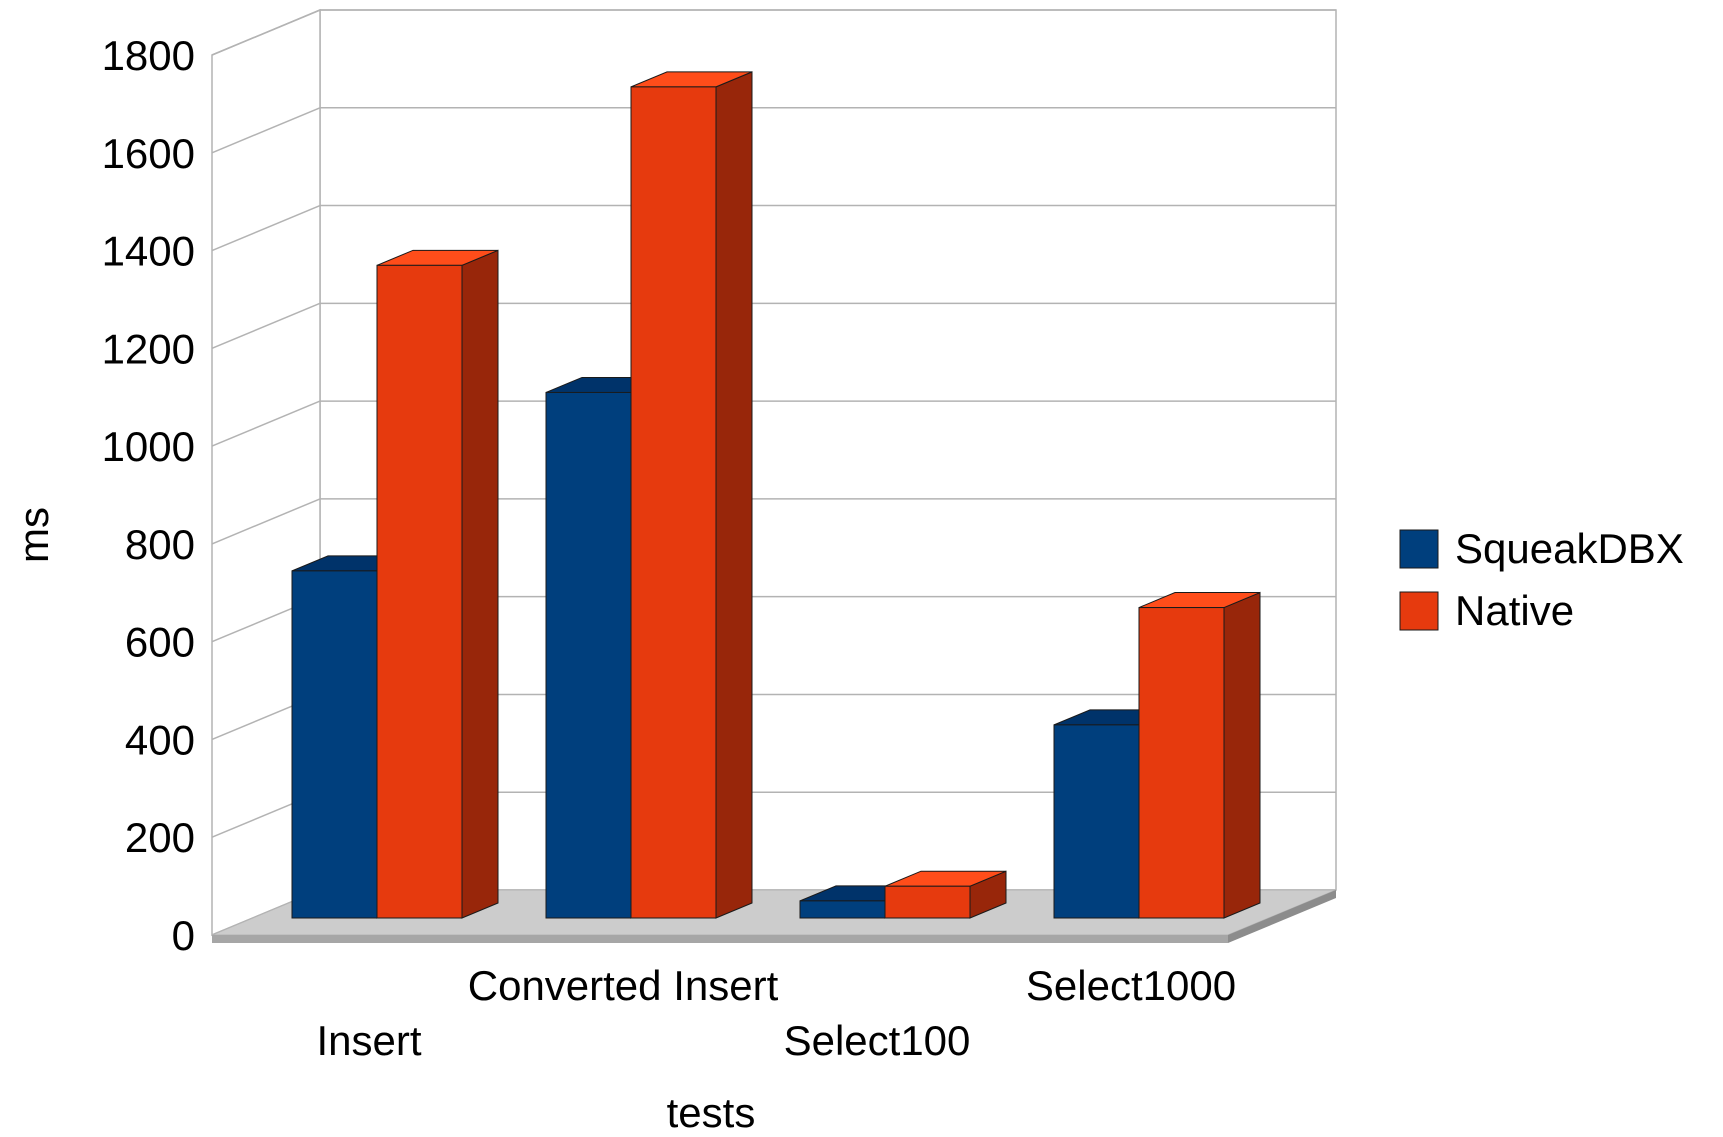  What do you see at coordinates (1569, 548) in the screenshot?
I see `legend-label: SqueakDBX` at bounding box center [1569, 548].